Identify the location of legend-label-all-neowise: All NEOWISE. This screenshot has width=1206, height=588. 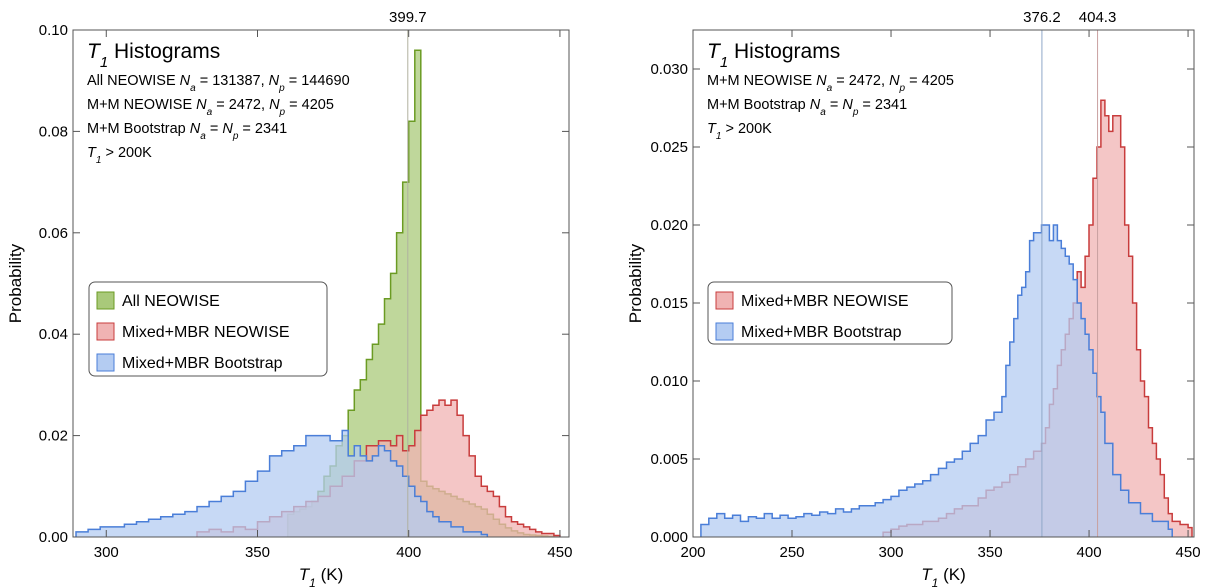
(171, 301).